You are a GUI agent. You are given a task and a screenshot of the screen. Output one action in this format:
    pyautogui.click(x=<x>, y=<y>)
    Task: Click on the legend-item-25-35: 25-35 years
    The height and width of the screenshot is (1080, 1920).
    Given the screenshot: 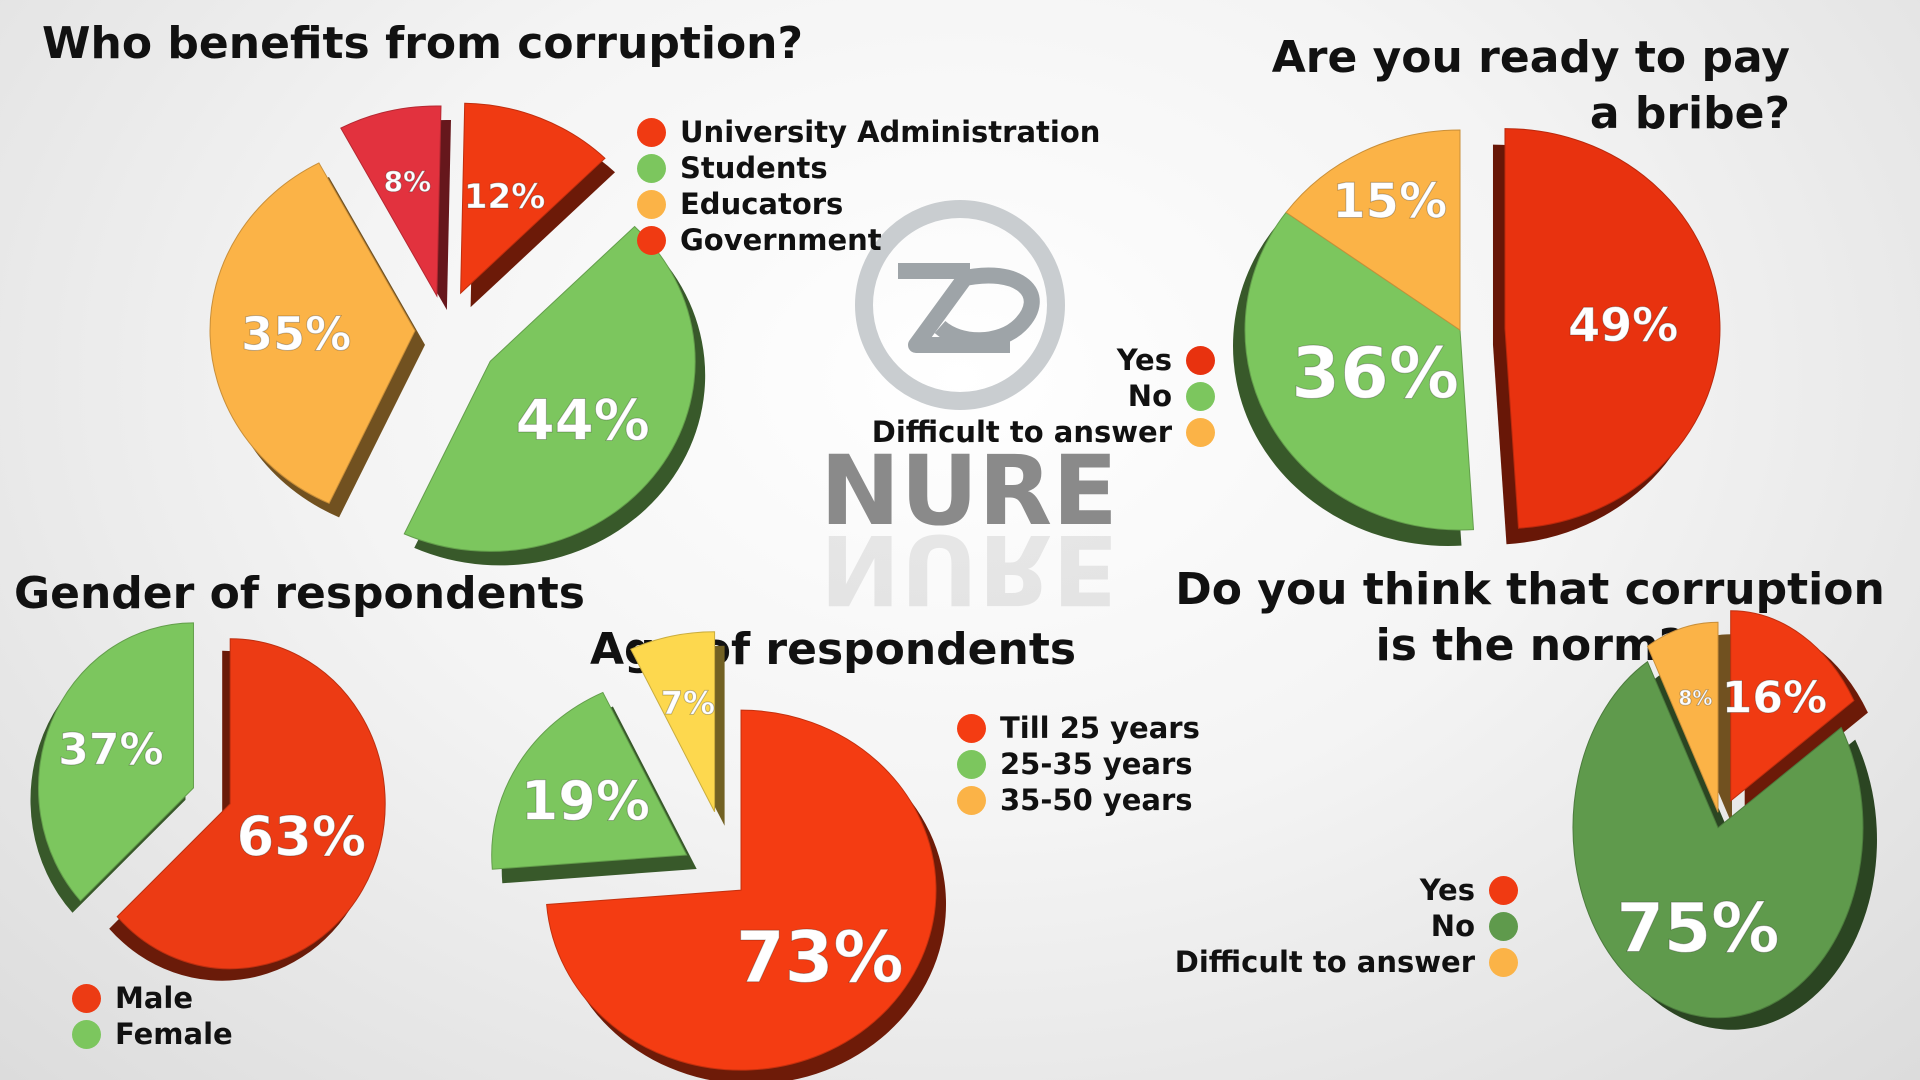 What is the action you would take?
    pyautogui.click(x=1078, y=764)
    